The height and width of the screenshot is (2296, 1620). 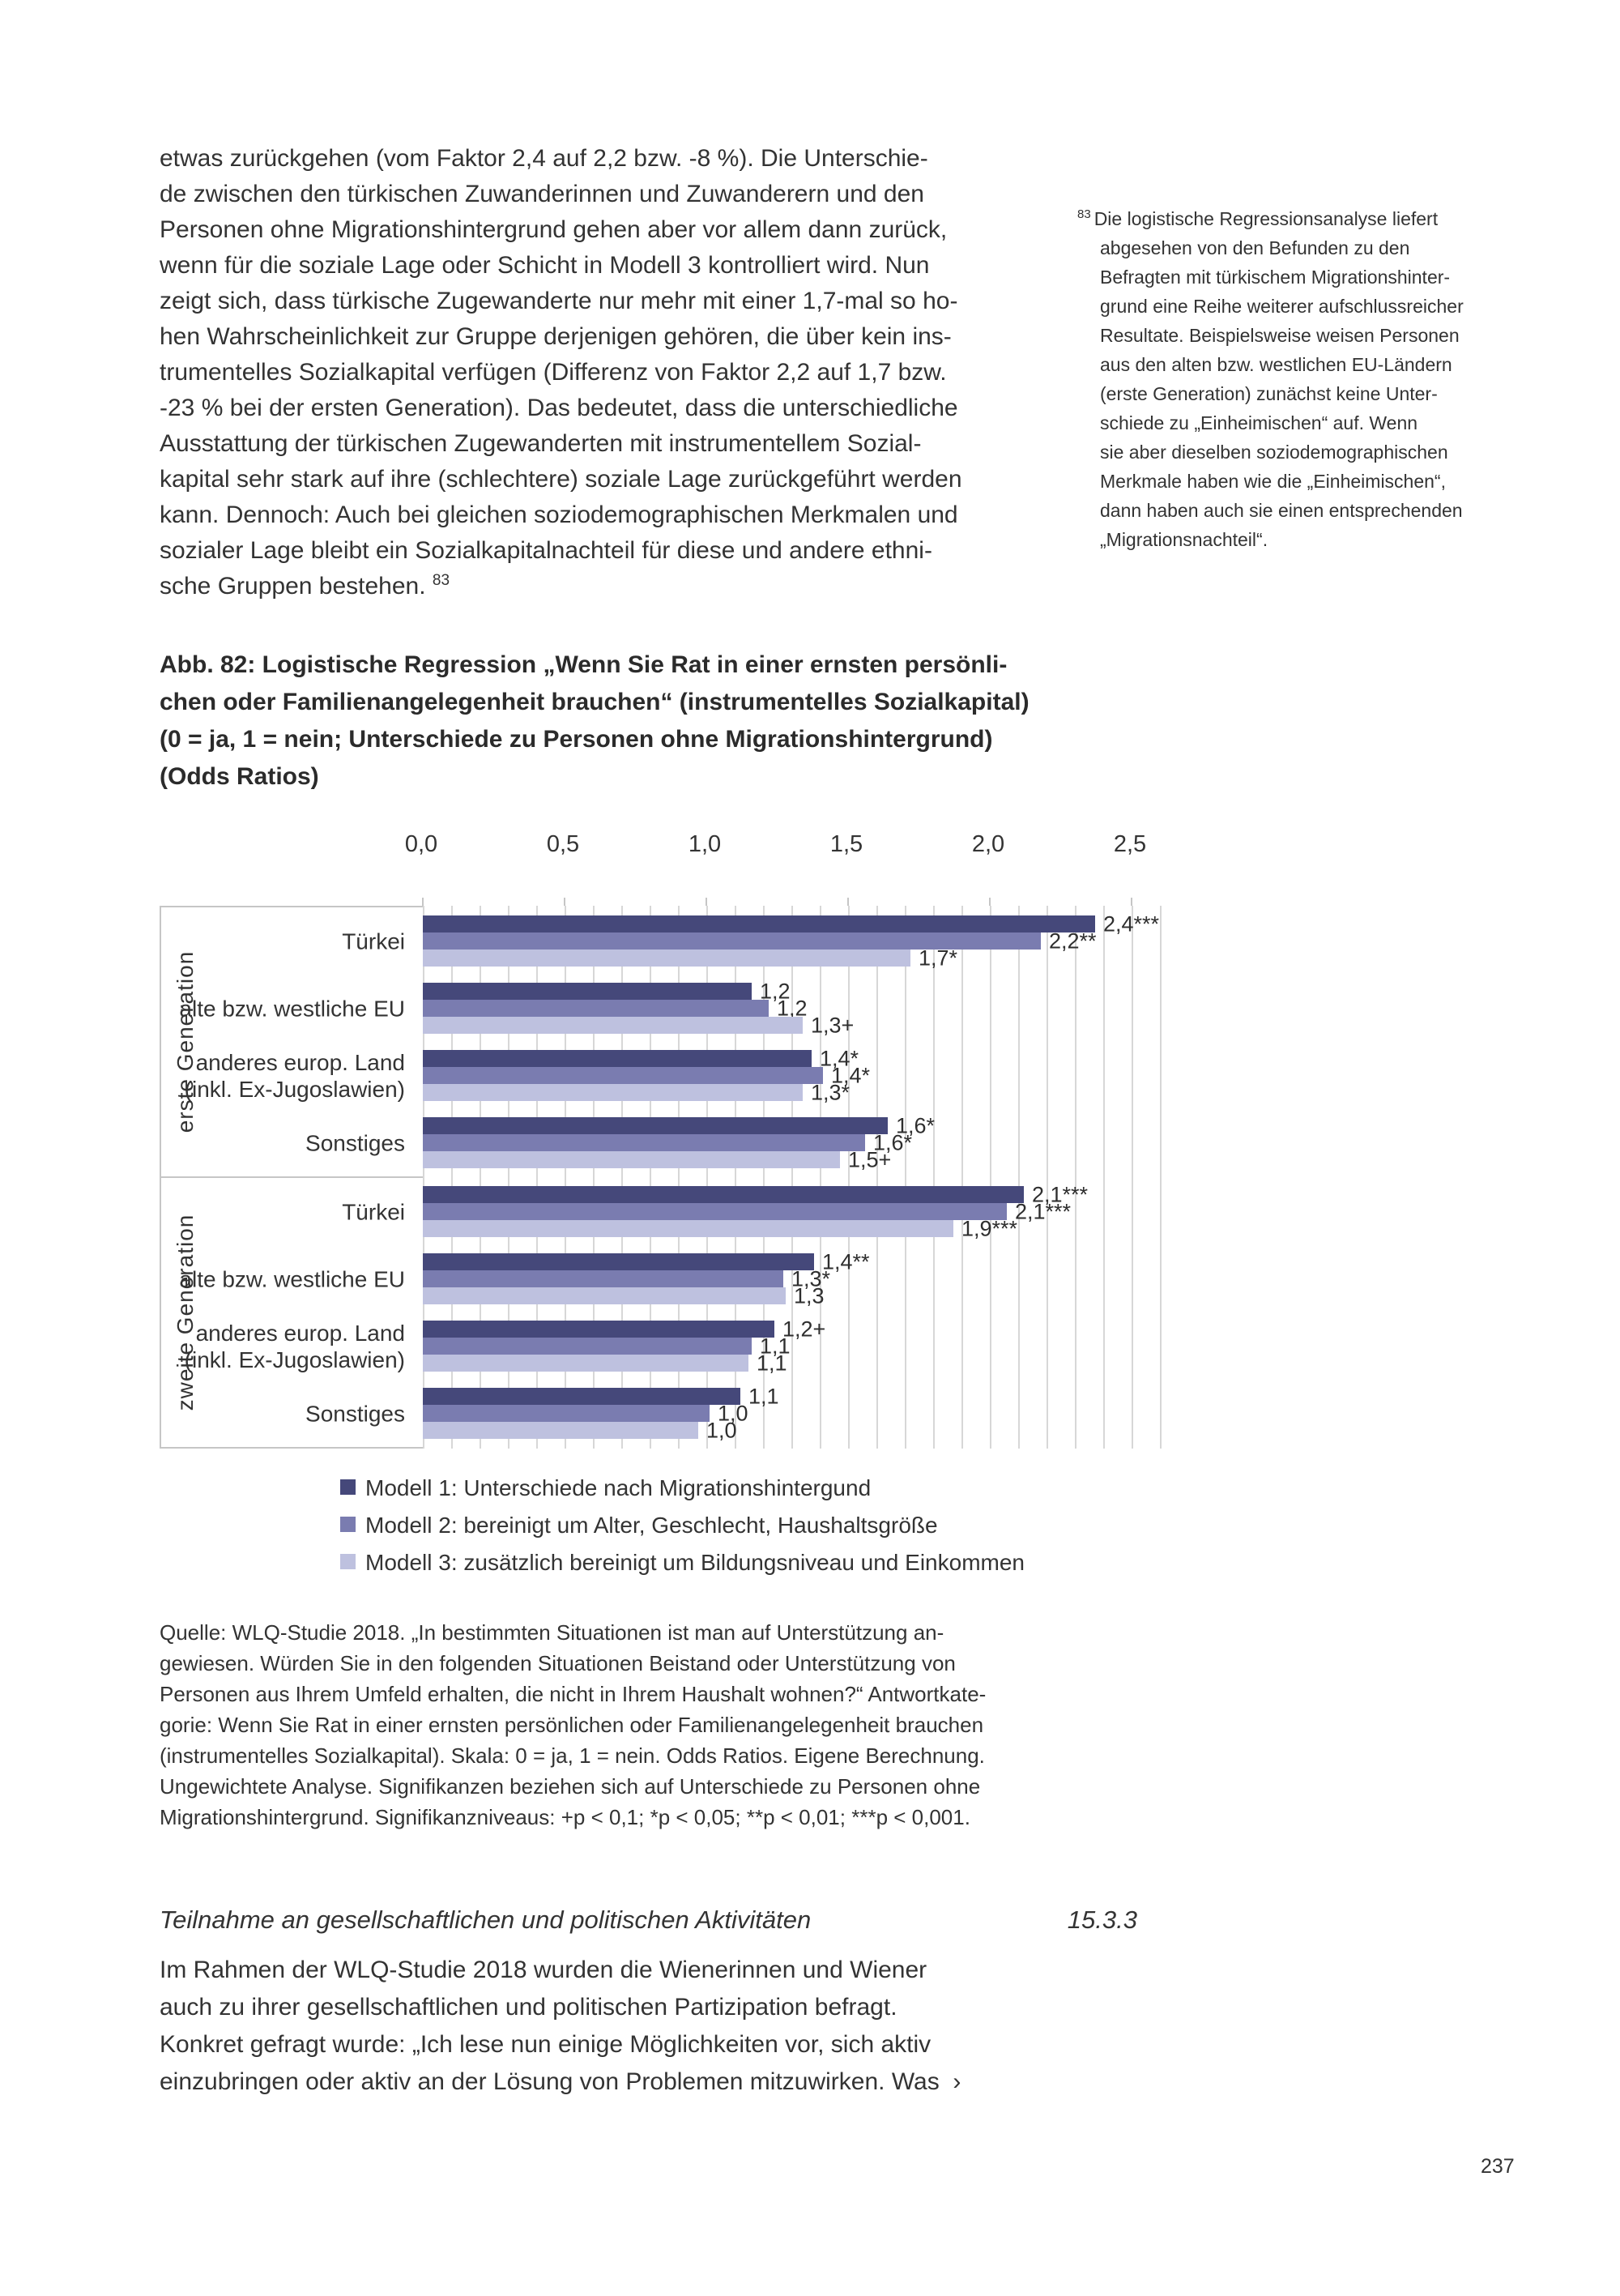 What do you see at coordinates (809, 1295) in the screenshot?
I see `bar-value-label: 1,3` at bounding box center [809, 1295].